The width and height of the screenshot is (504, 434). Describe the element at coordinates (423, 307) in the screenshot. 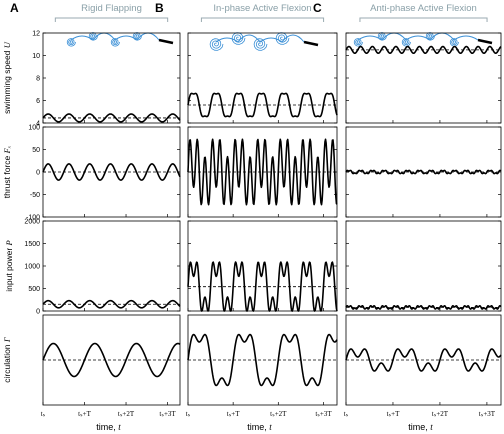

I see `series-line-C-P` at that location.